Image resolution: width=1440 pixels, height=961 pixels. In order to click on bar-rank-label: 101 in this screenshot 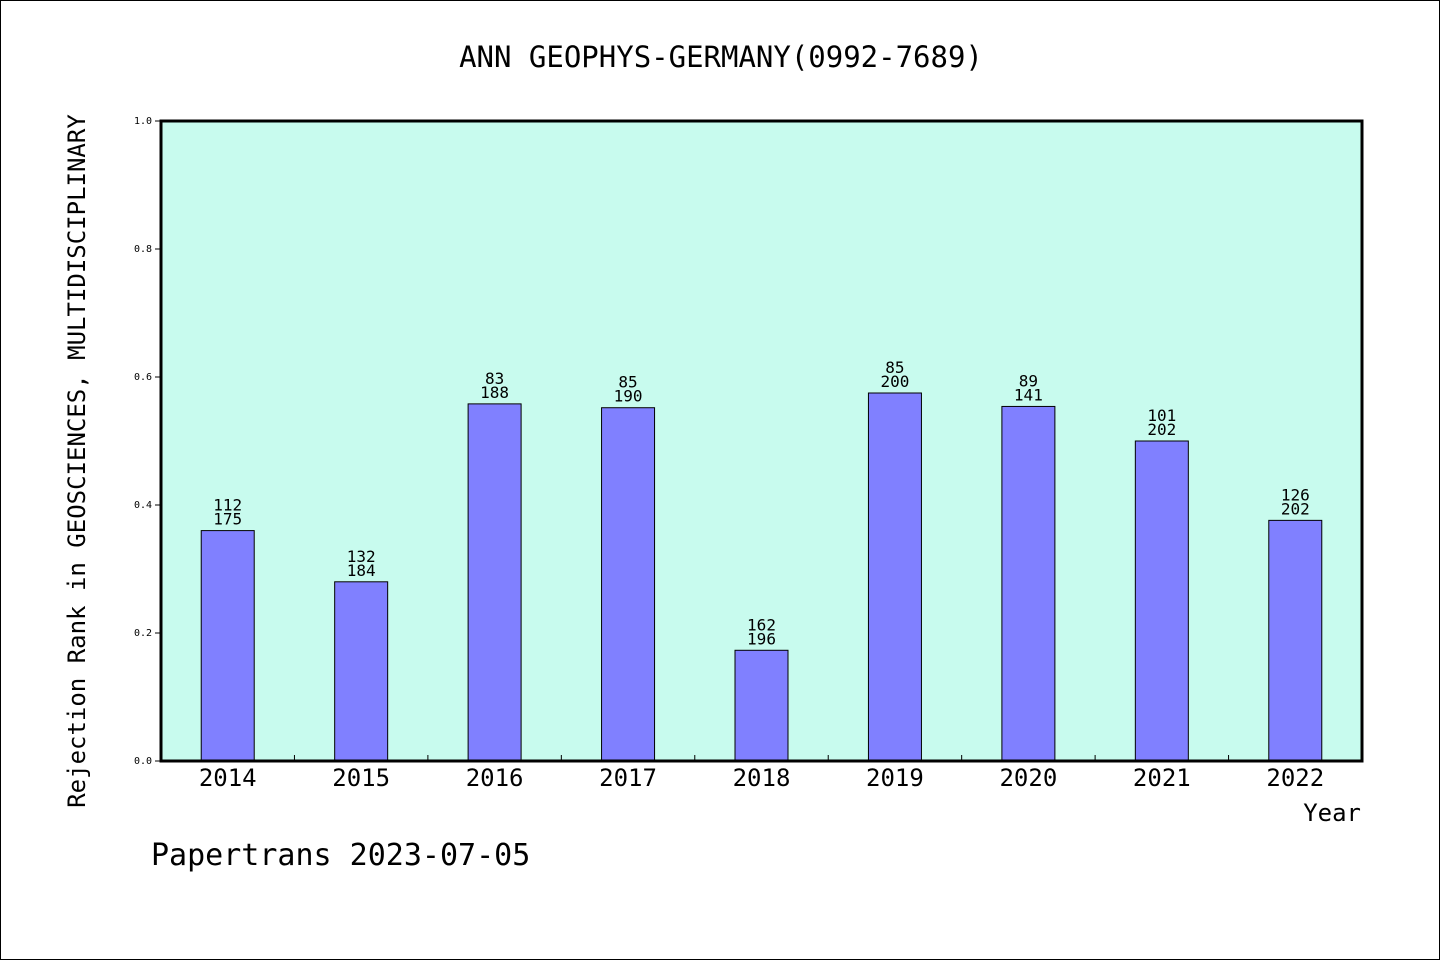, I will do `click(1161, 415)`.